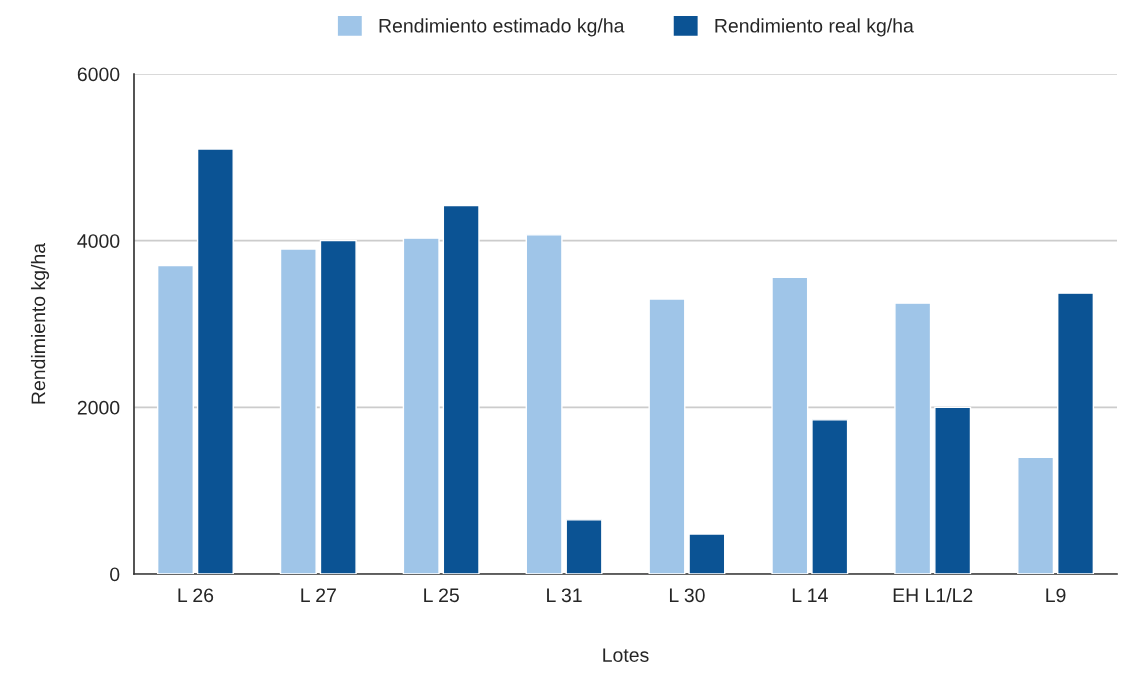 The height and width of the screenshot is (678, 1131). Describe the element at coordinates (687, 595) in the screenshot. I see `x-tick-label: L 30` at that location.